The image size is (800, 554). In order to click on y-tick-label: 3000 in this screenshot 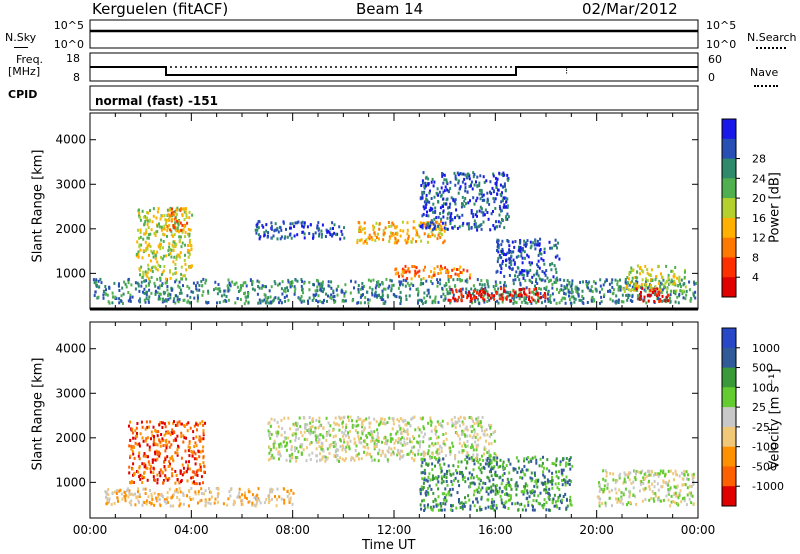, I will do `click(70, 393)`.